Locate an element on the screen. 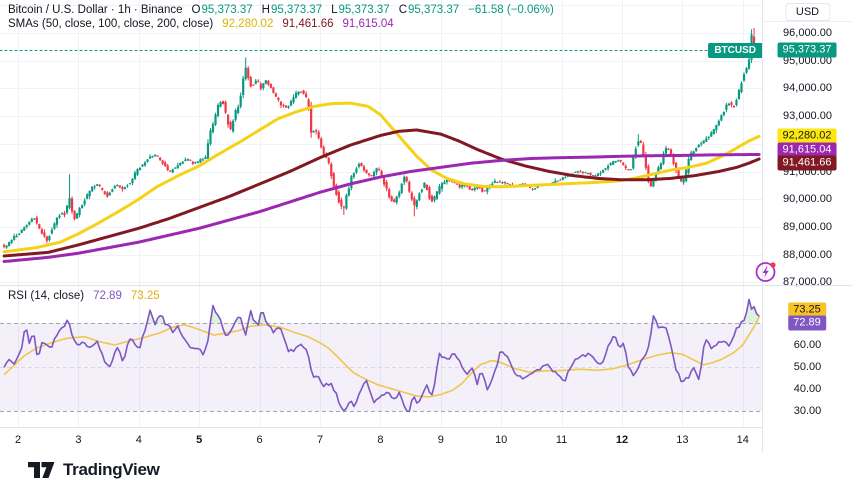 Image resolution: width=852 pixels, height=485 pixels. ohlc-open: O 95,373.37 is located at coordinates (222, 10).